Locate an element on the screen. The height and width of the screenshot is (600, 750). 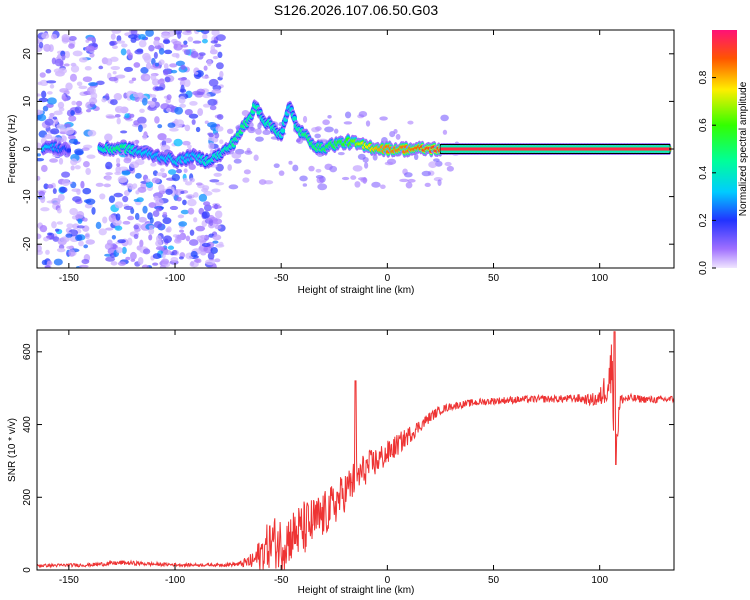
colorbar-tick-label: 0.0 is located at coordinates (703, 268).